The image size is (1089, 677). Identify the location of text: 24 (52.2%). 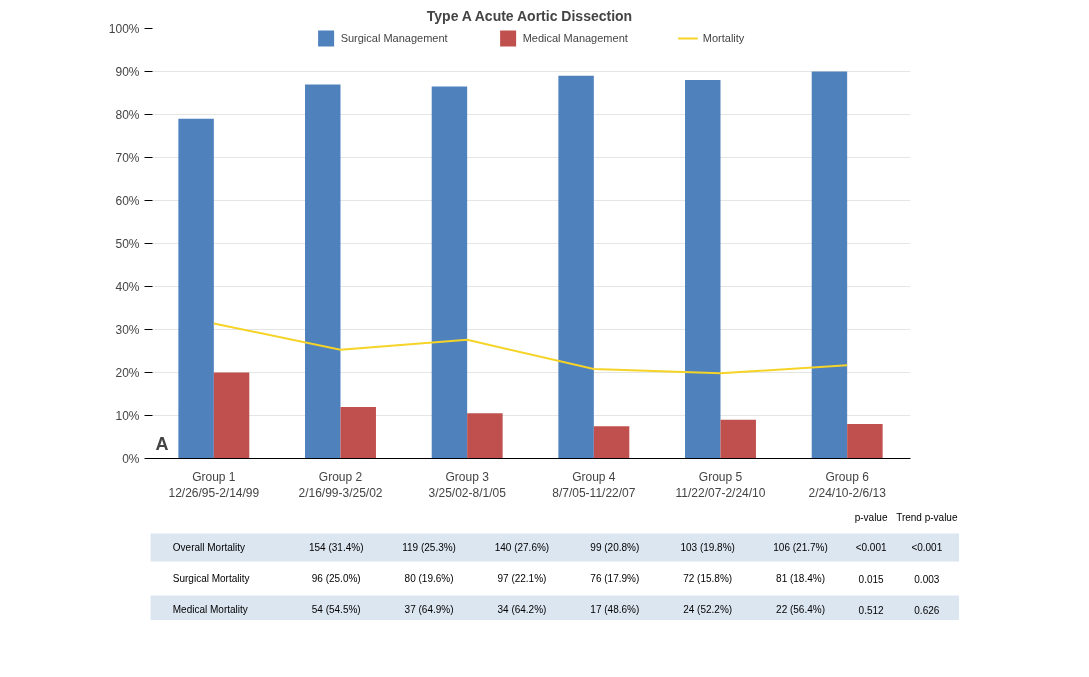
(708, 609).